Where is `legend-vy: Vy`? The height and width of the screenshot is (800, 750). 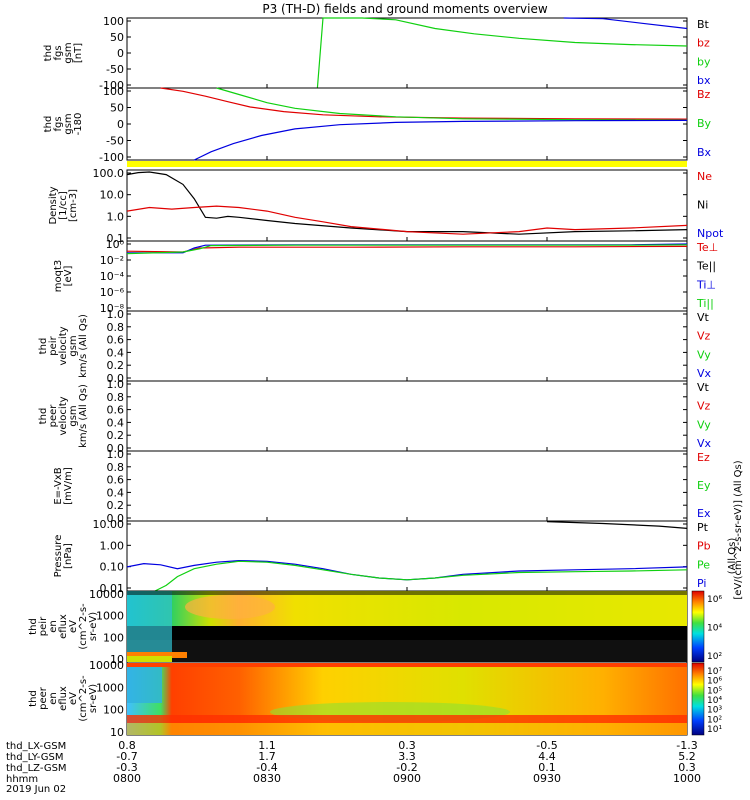 legend-vy: Vy is located at coordinates (704, 424).